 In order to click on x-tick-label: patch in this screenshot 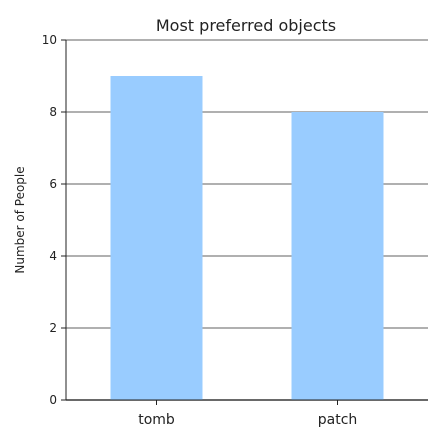, I will do `click(338, 420)`.